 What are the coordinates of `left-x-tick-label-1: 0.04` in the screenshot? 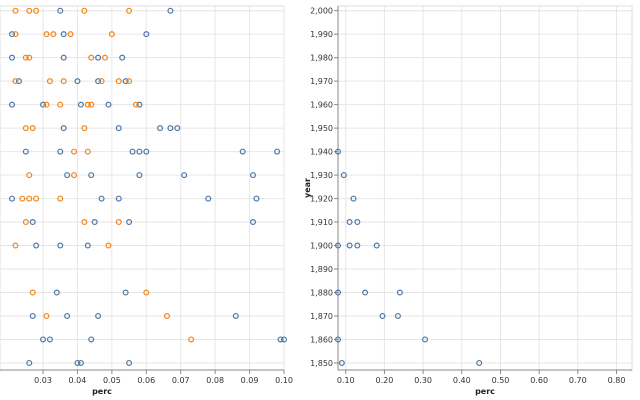 It's located at (78, 380).